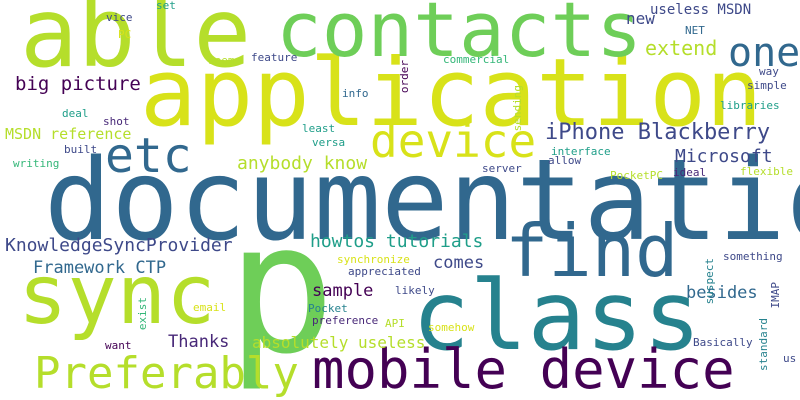 This screenshot has height=400, width=800. Describe the element at coordinates (581, 151) in the screenshot. I see `word-interface: interface` at that location.